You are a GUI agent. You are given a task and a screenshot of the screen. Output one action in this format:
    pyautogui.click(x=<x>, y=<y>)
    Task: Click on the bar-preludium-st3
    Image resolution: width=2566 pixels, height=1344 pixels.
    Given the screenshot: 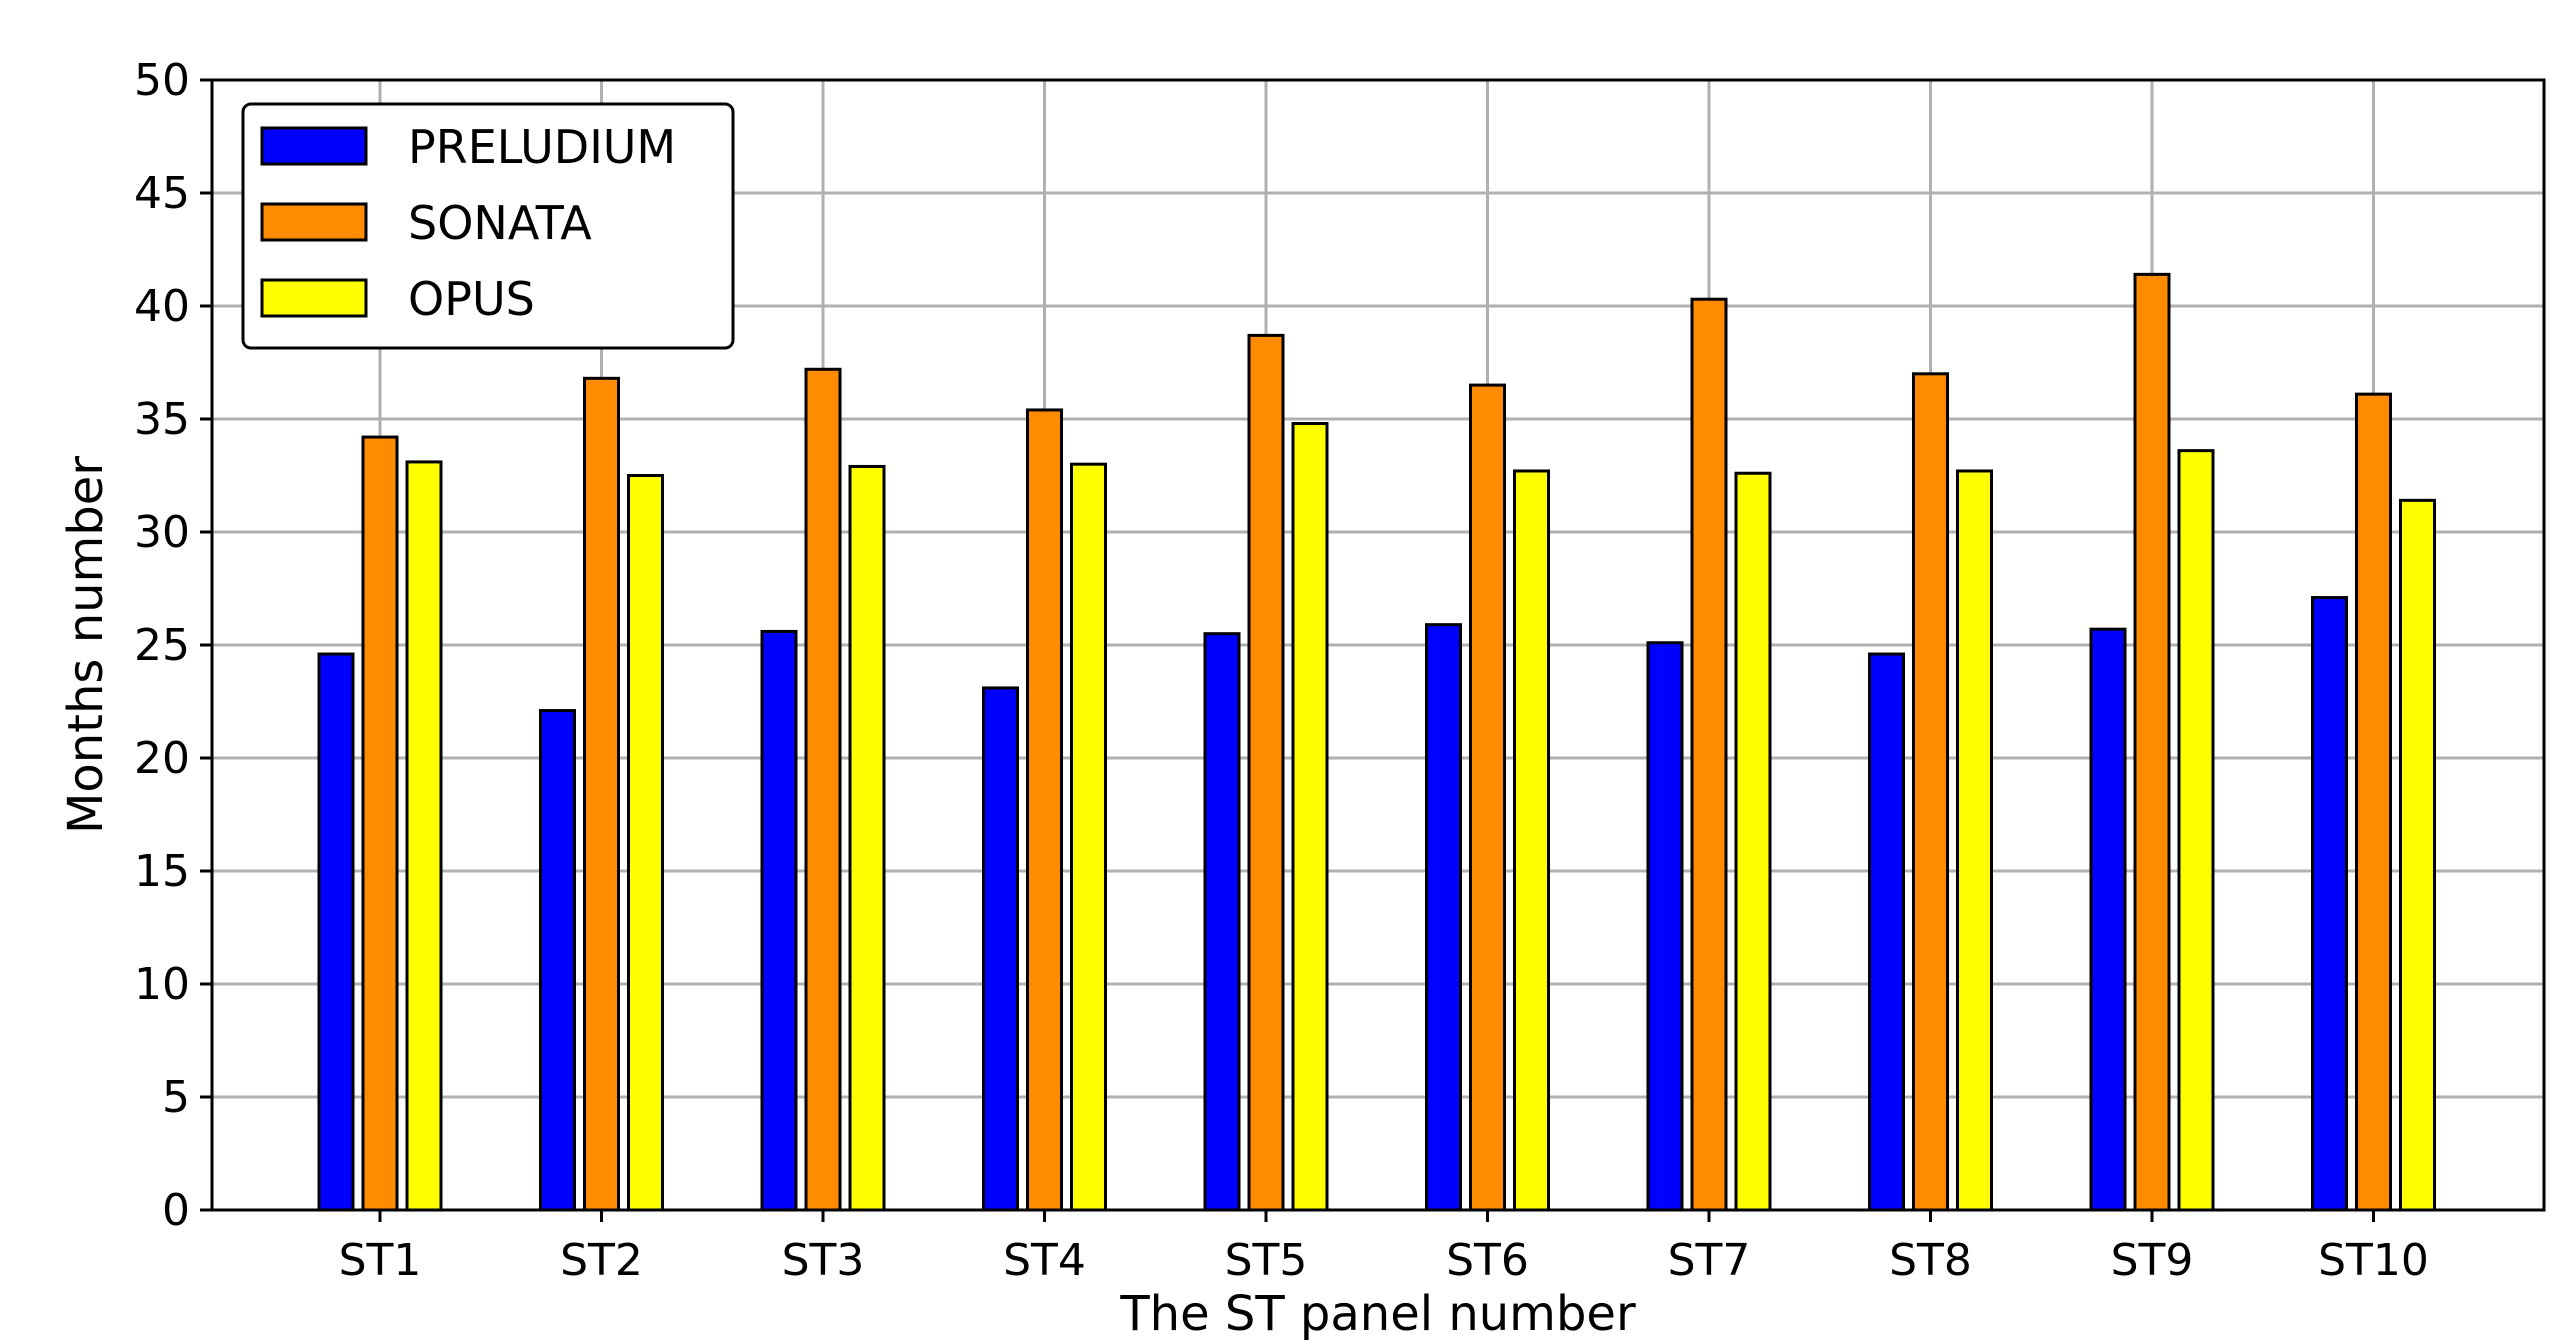 What is the action you would take?
    pyautogui.click(x=779, y=920)
    